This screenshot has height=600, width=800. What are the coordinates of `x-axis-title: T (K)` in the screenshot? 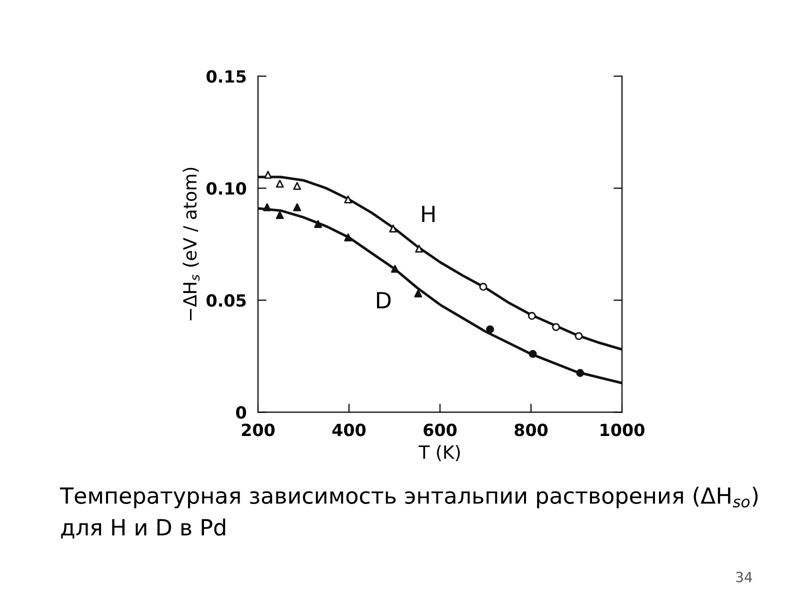 It's located at (439, 453).